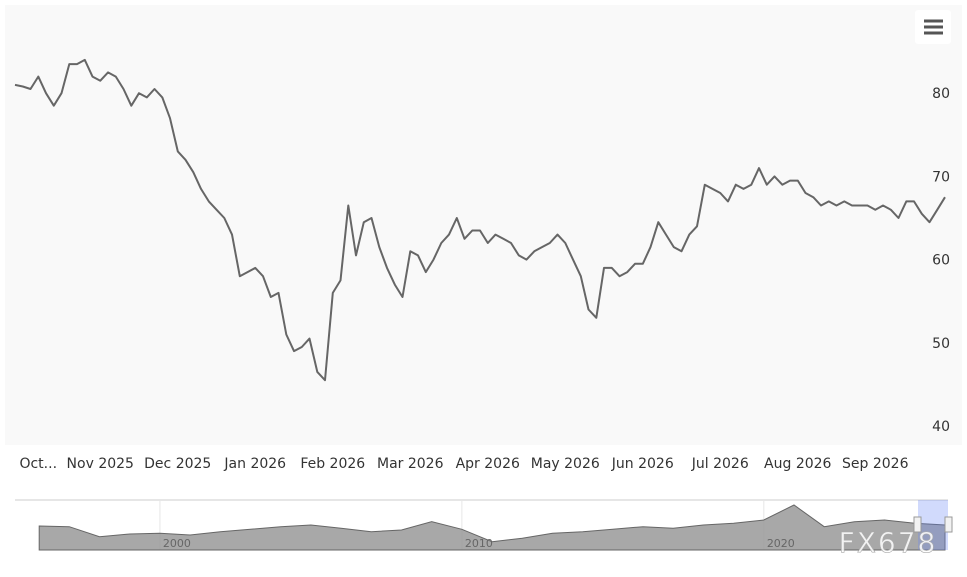 The image size is (967, 577). I want to click on navigator-selection, so click(933, 525).